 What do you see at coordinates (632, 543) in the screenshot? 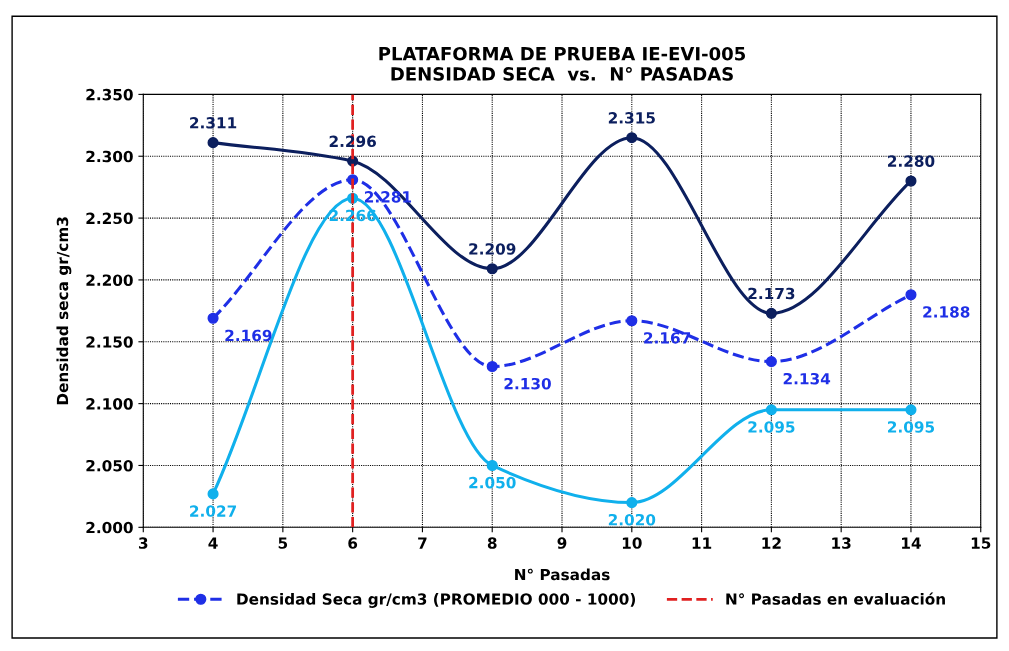
I see `x-tick-label: 10` at bounding box center [632, 543].